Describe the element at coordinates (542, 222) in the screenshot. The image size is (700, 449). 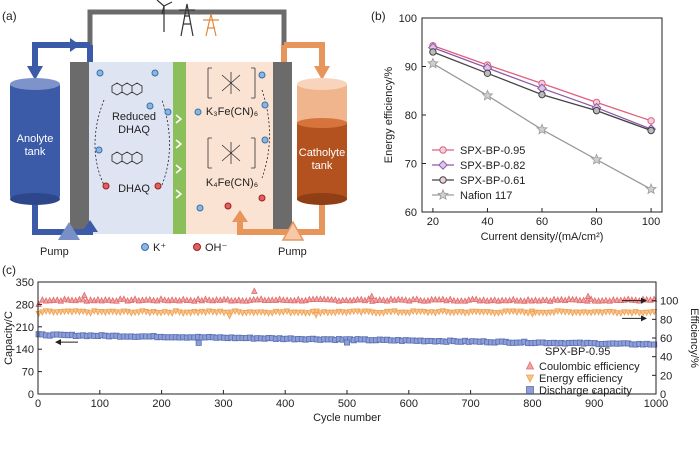
I see `x-tick-label: 60` at that location.